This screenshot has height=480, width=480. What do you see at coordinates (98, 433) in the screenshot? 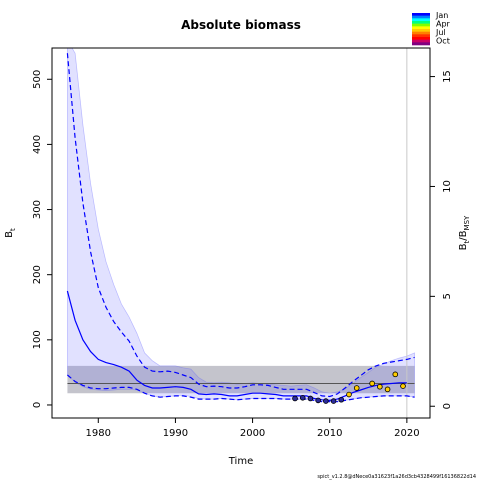
I see `x-tick-label: 1980` at bounding box center [98, 433].